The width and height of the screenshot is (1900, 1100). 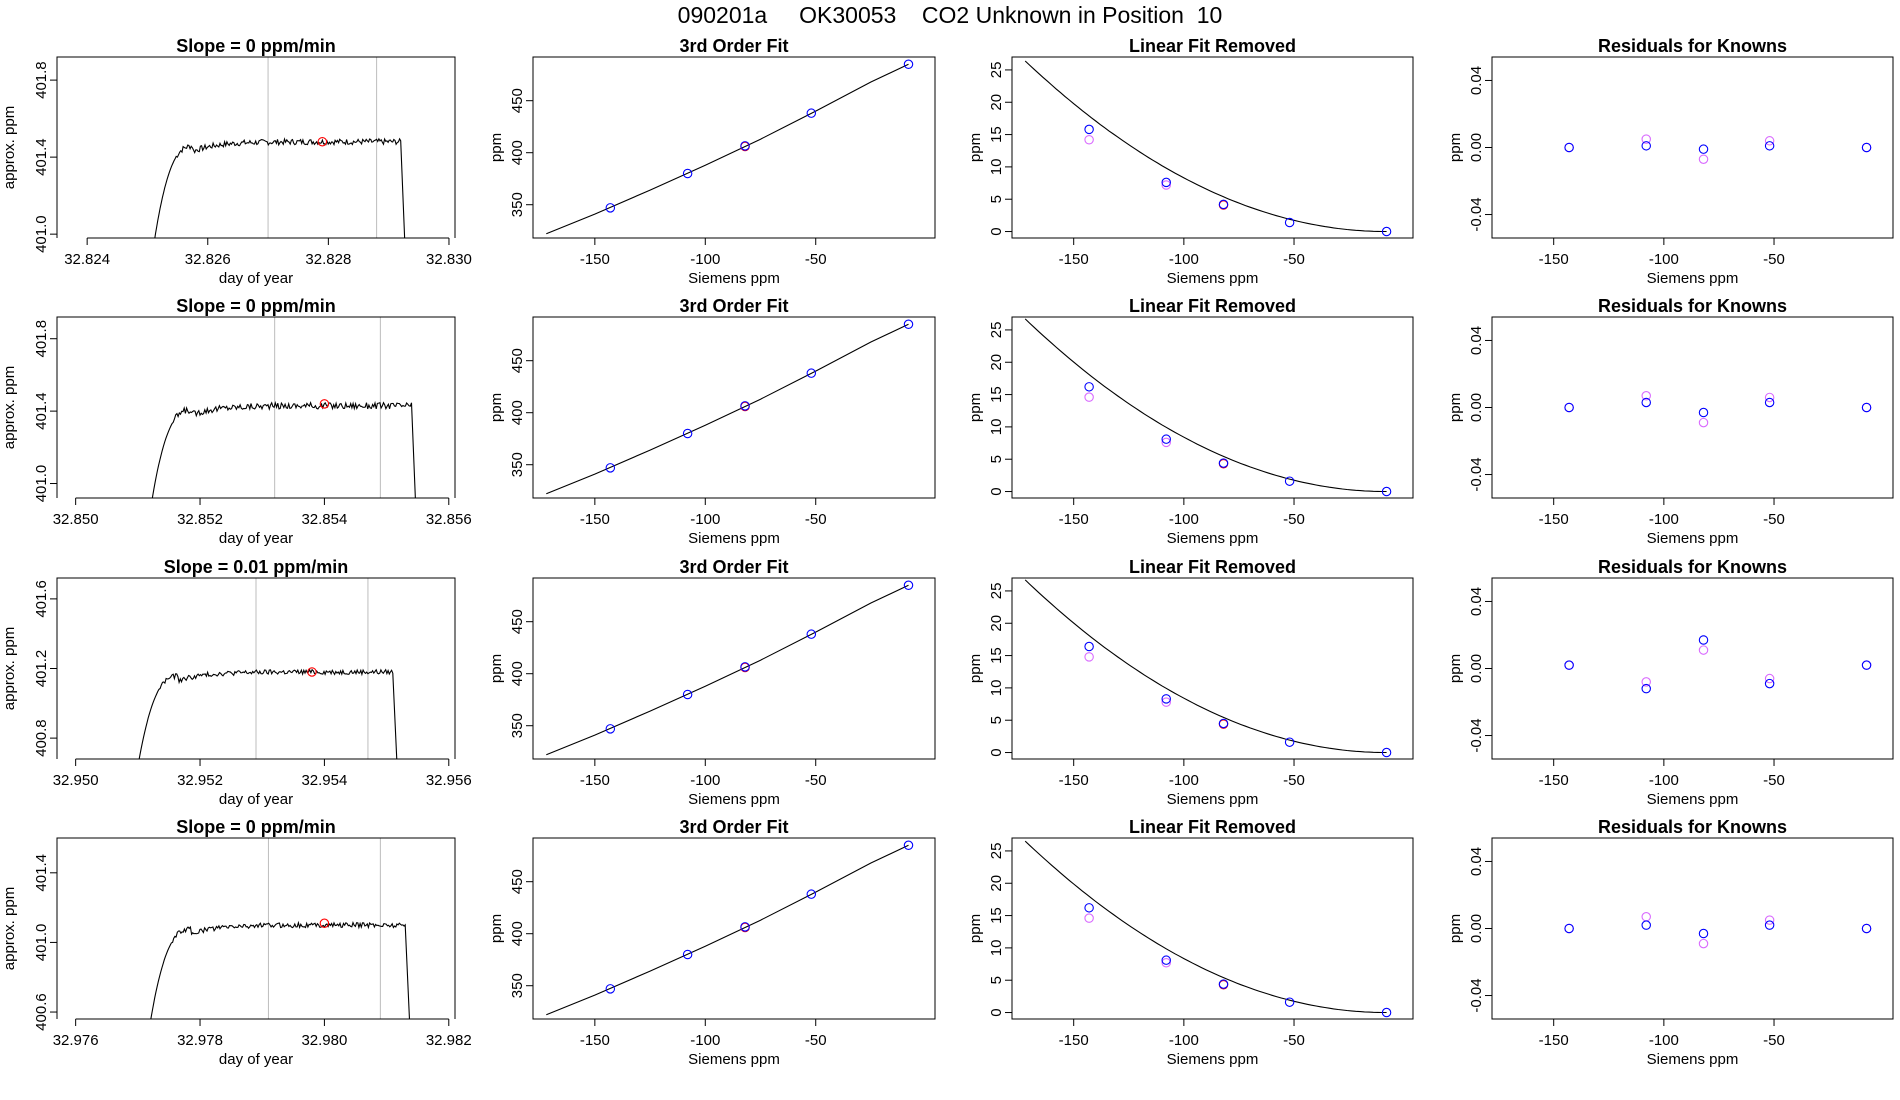 I want to click on y-tick-label: 0.00, so click(x=1476, y=928).